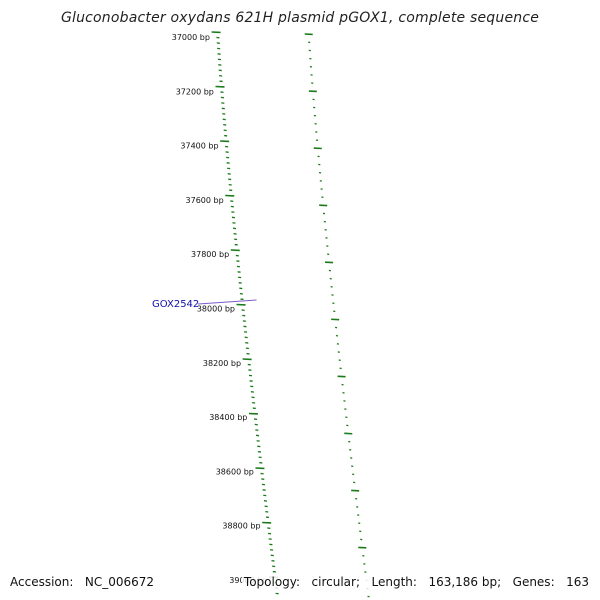 Image resolution: width=600 pixels, height=600 pixels. I want to click on gene-label: GOX2542, so click(175, 304).